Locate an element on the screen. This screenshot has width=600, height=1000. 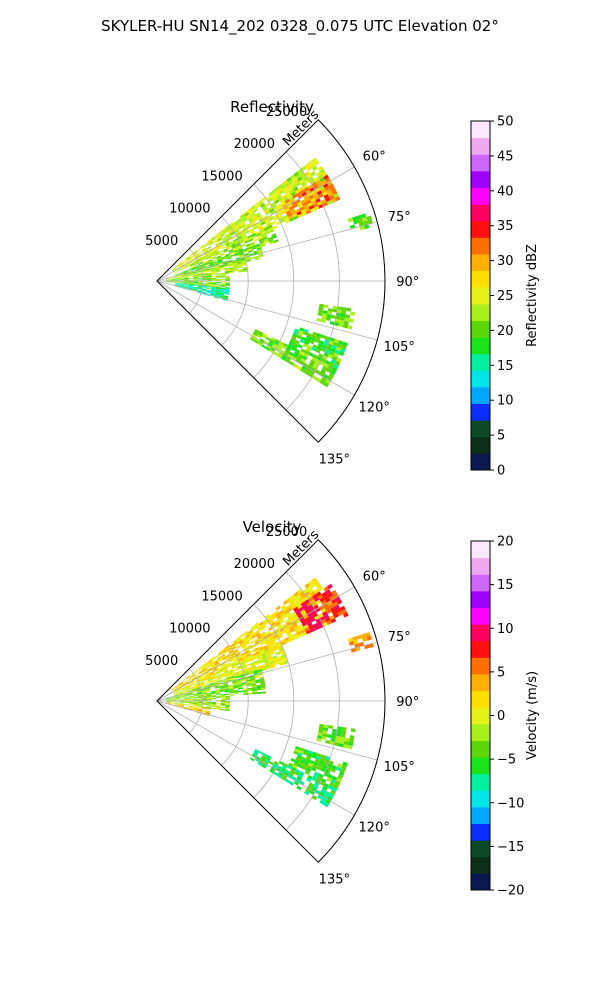
colorbar-tick-label: 30 is located at coordinates (505, 261).